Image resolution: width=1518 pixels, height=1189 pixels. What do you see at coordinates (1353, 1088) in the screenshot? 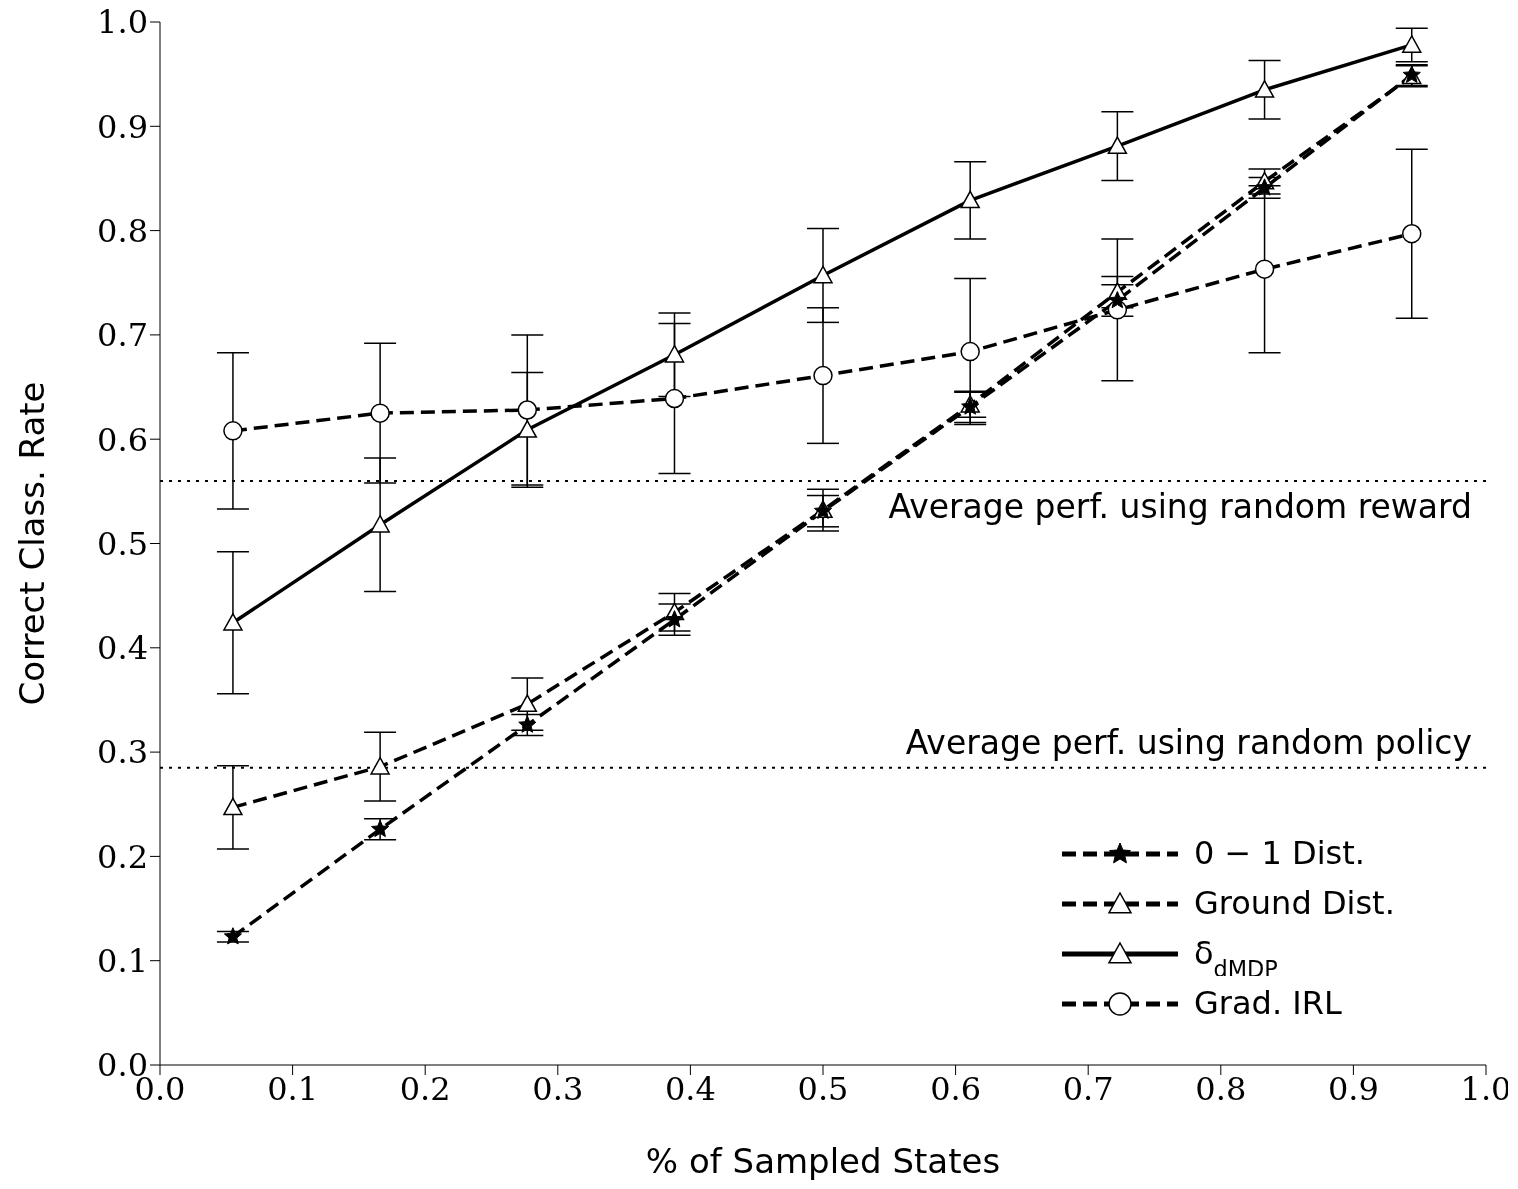
I see `x-tick-label: 0.9` at bounding box center [1353, 1088].